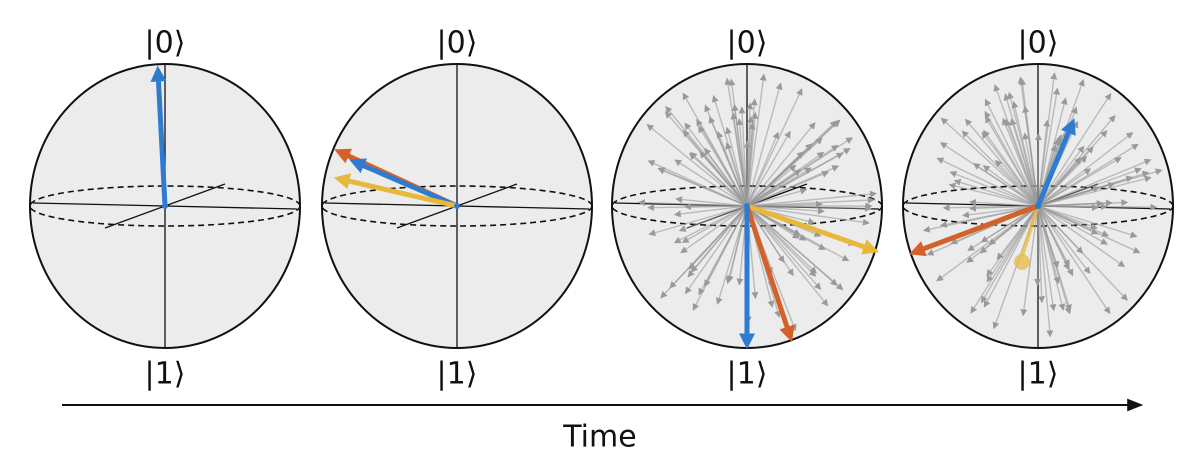 This screenshot has height=471, width=1200. What do you see at coordinates (1030, 231) in the screenshot?
I see `short-vector-stem` at bounding box center [1030, 231].